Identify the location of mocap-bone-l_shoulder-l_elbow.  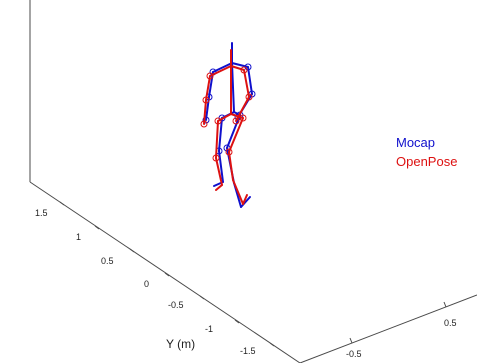
(250, 80).